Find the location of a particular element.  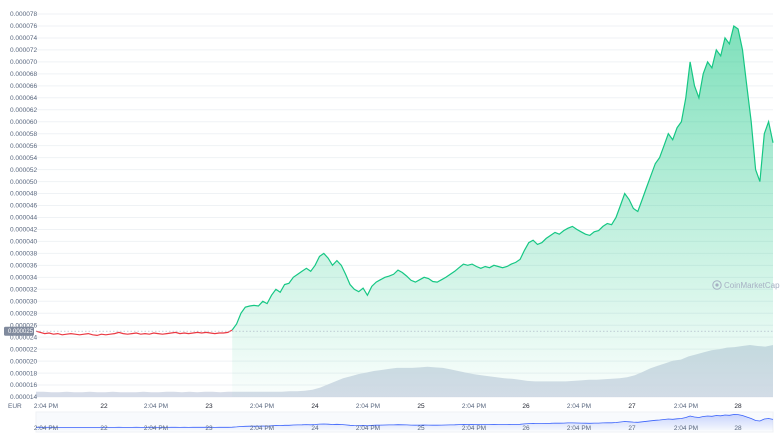

navigator-tick-label: 23 is located at coordinates (209, 428).